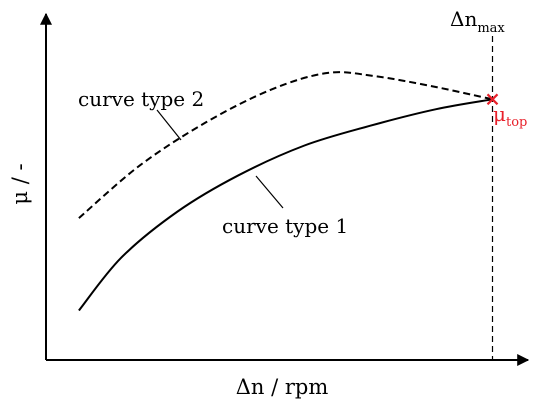 The height and width of the screenshot is (412, 550). I want to click on n-max-label: Δnmax, so click(477, 21).